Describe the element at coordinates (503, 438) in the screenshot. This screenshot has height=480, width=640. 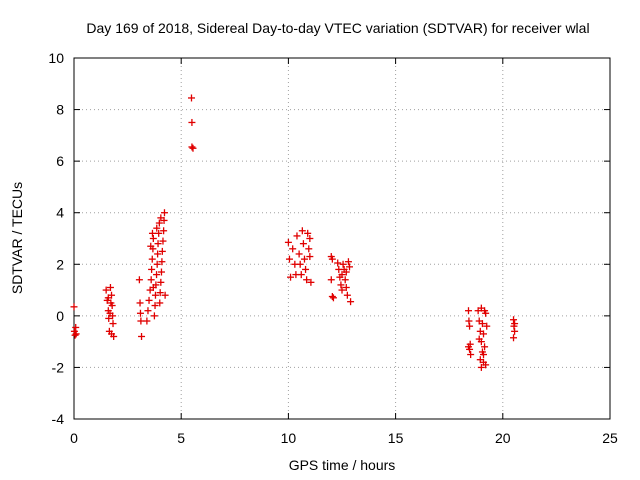
I see `x-tick-label: 20` at that location.